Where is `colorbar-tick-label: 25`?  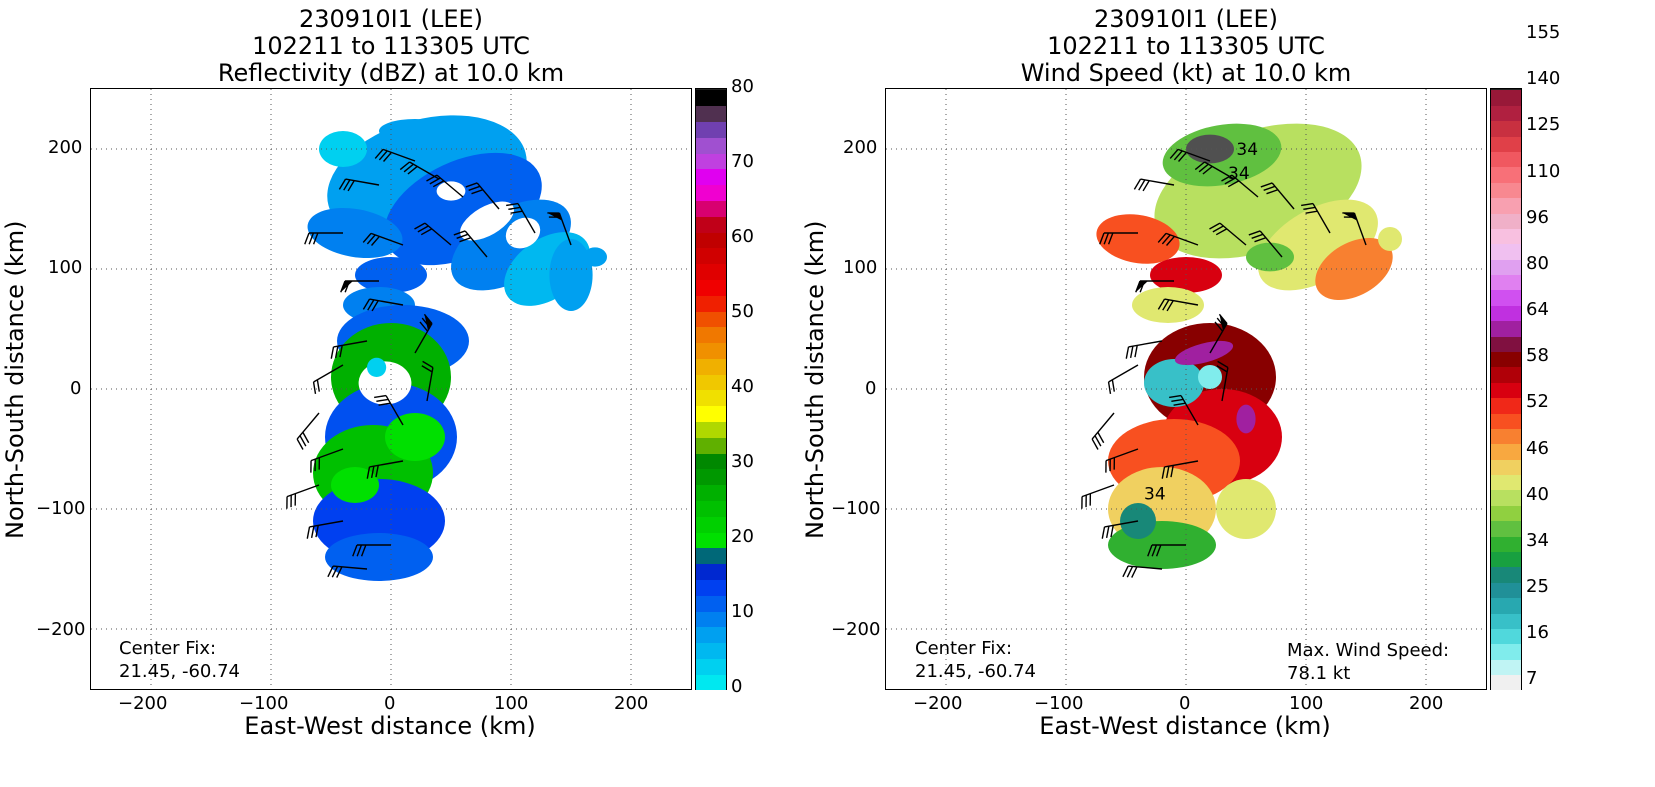 colorbar-tick-label: 25 is located at coordinates (1537, 586).